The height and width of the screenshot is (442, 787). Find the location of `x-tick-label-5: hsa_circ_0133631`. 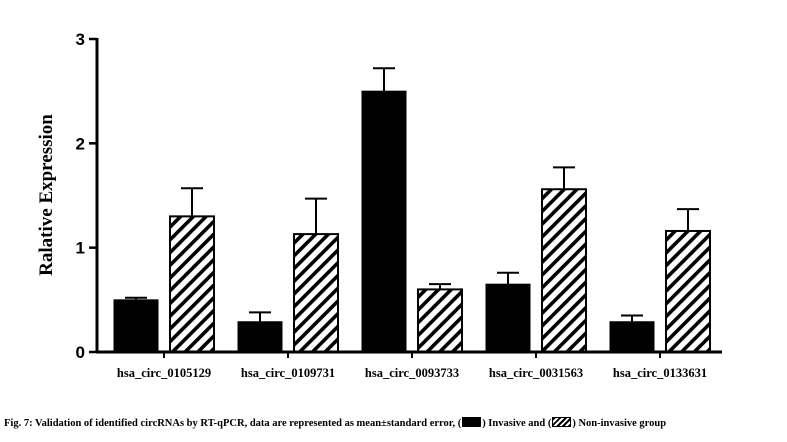

x-tick-label-5: hsa_circ_0133631 is located at coordinates (660, 373).